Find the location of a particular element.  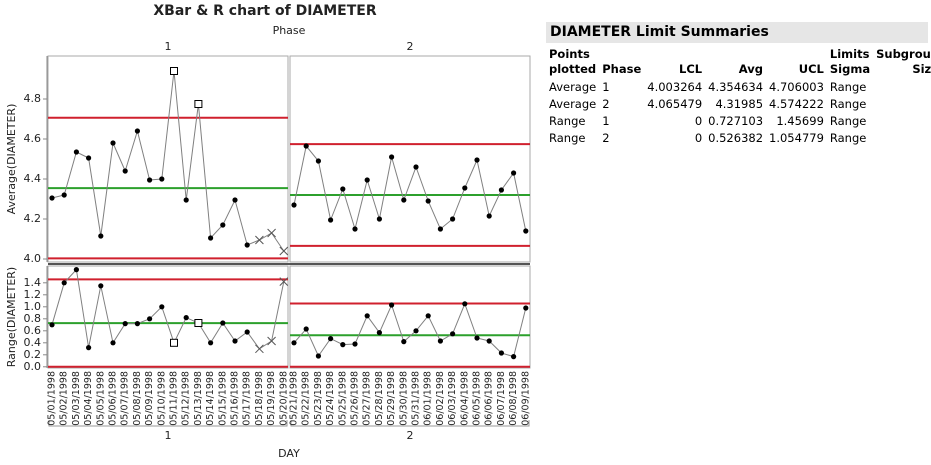

x-tick-label: 05/02/1998 is located at coordinates (64, 398).